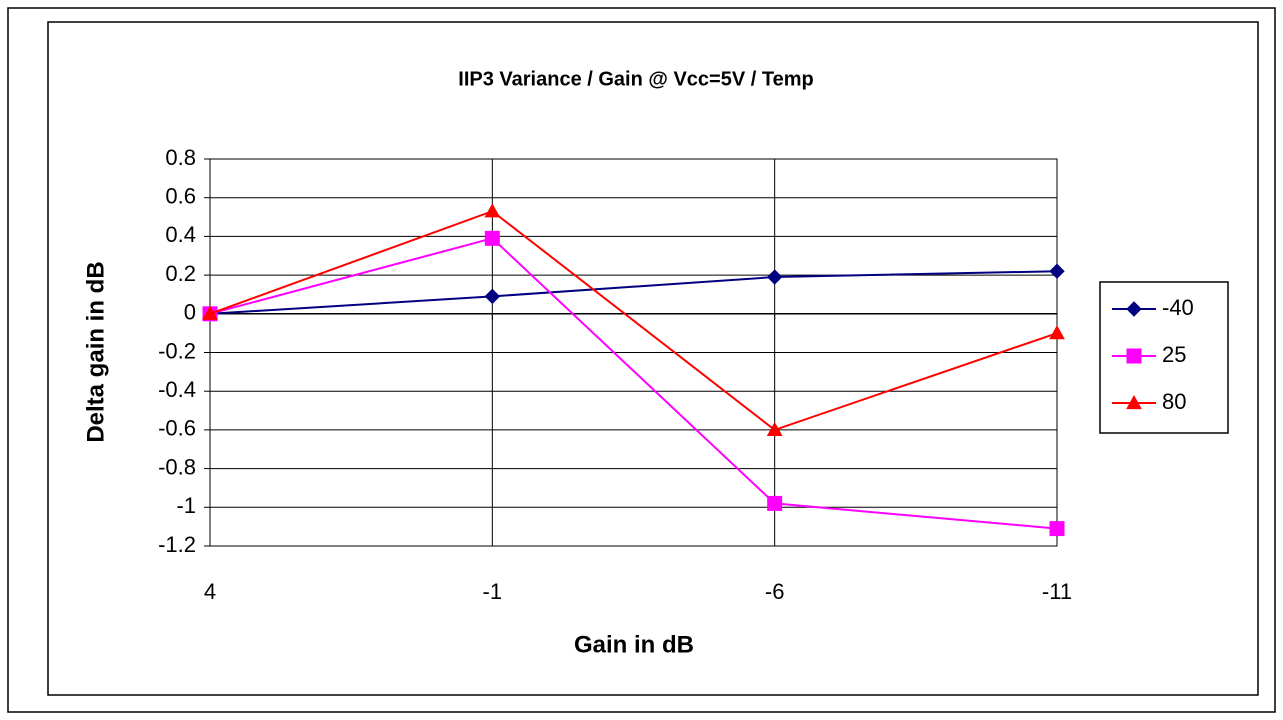  Describe the element at coordinates (493, 591) in the screenshot. I see `x-tick-label: -1` at that location.